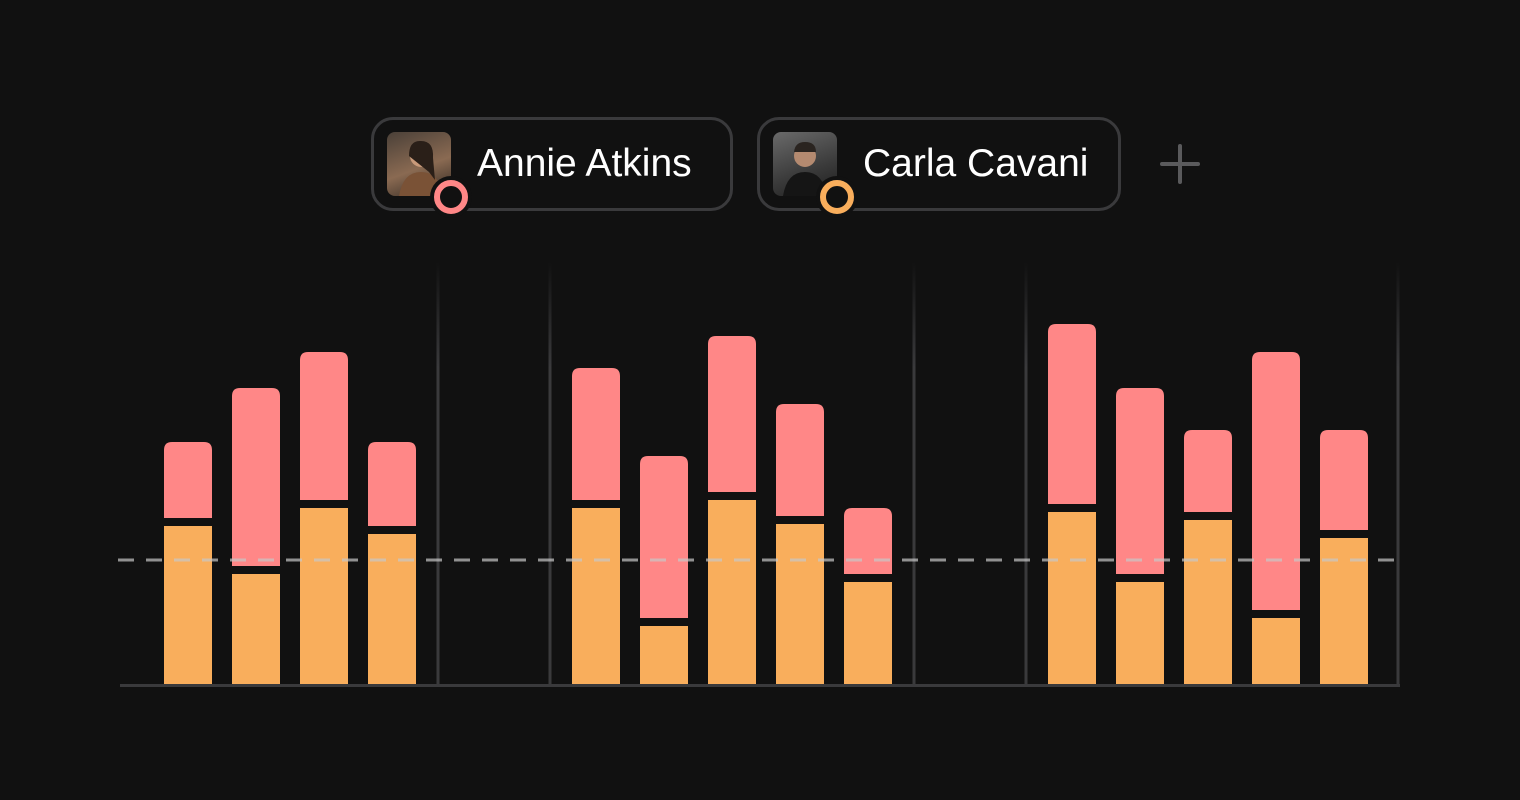 This screenshot has width=1520, height=800. Describe the element at coordinates (760, 685) in the screenshot. I see `x-axis-baseline` at that location.